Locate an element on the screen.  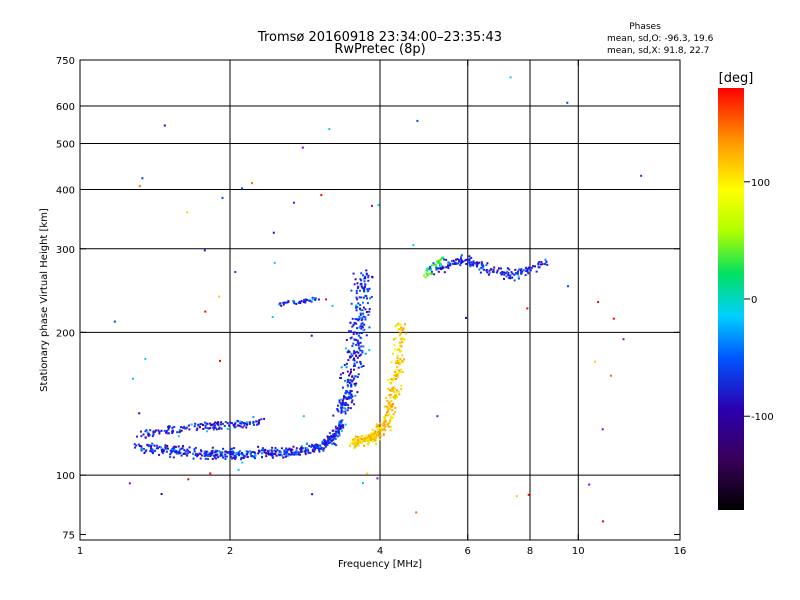
colorbar-tick-label: -100 is located at coordinates (762, 417).